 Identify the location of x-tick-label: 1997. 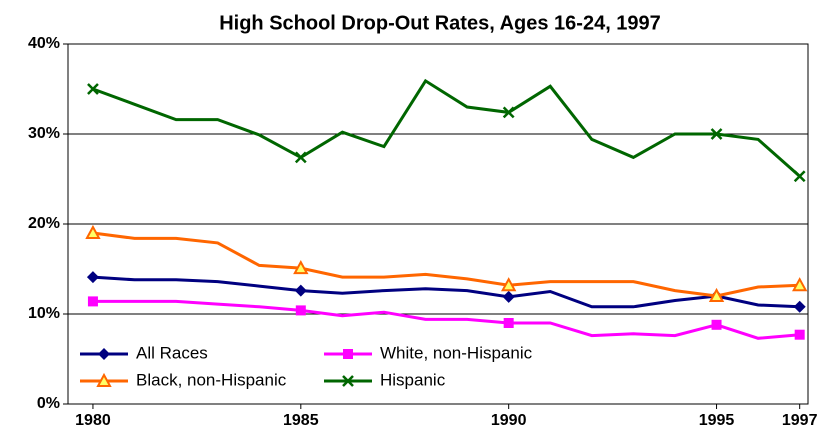
(800, 420).